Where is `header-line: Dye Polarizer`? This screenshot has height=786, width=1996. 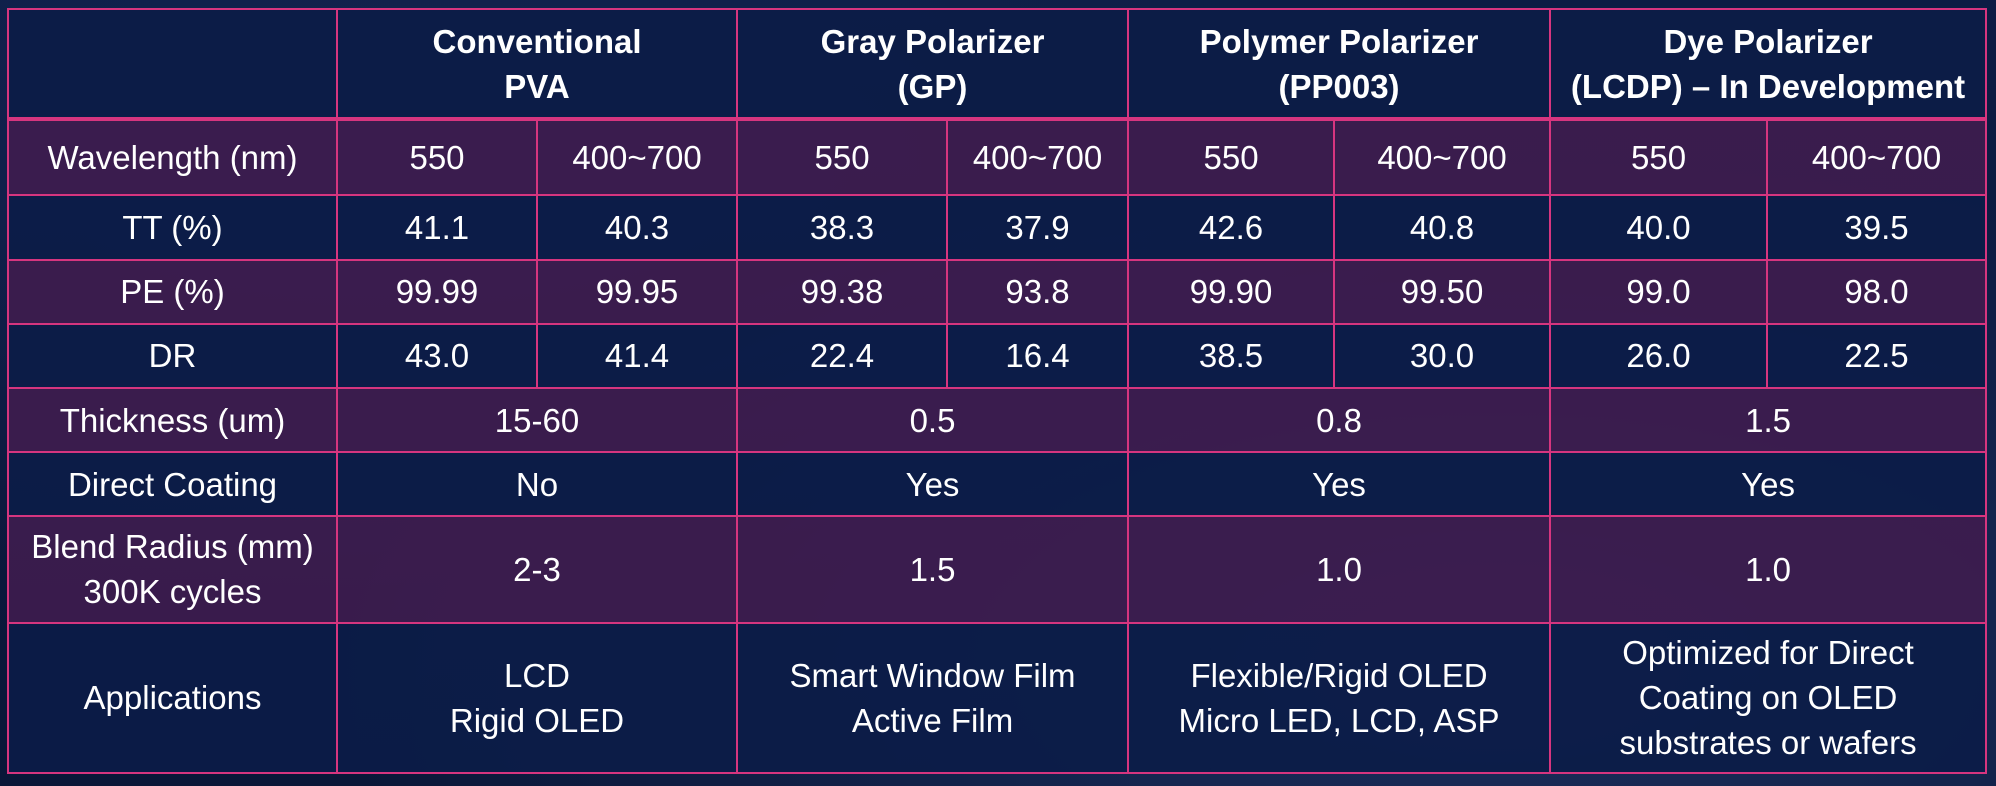
header-line: Dye Polarizer is located at coordinates (1768, 41).